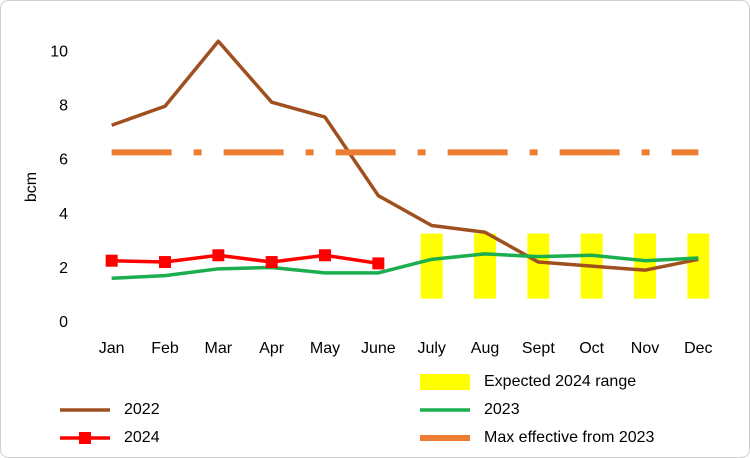  Describe the element at coordinates (63, 160) in the screenshot. I see `y-tick-label: 6` at that location.